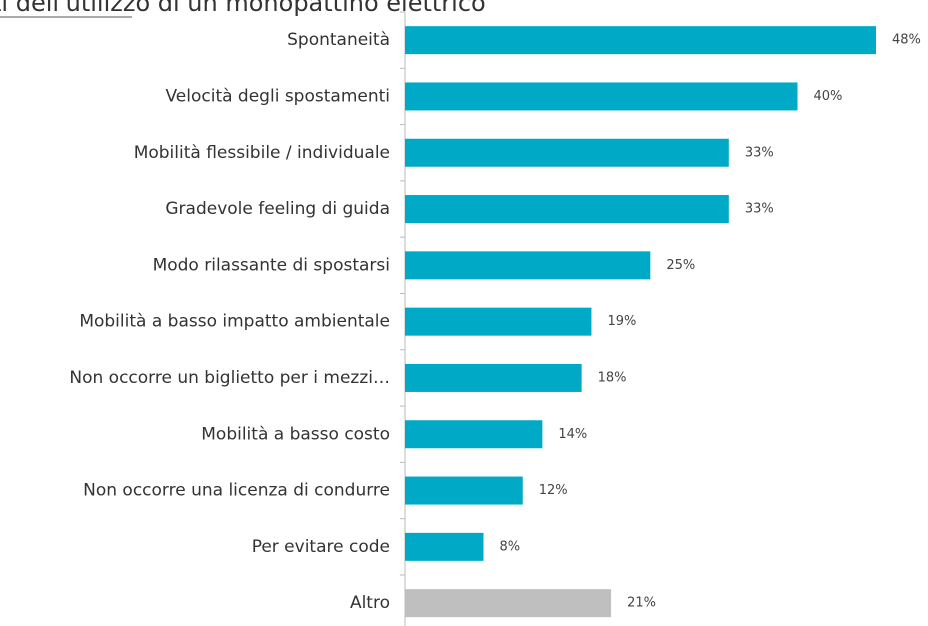  I want to click on category-label: Velocità degli spostamenti, so click(277, 96).